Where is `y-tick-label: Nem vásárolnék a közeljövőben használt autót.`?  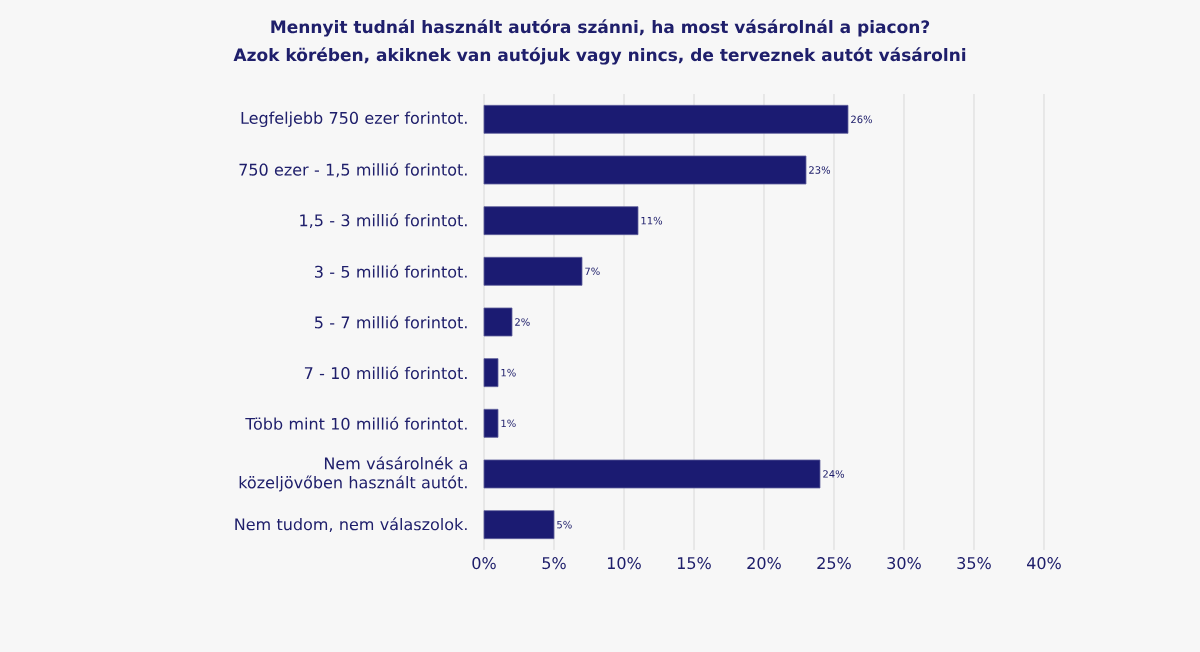
y-tick-label: Nem vásárolnék a közeljövőben használt autót. is located at coordinates (353, 474).